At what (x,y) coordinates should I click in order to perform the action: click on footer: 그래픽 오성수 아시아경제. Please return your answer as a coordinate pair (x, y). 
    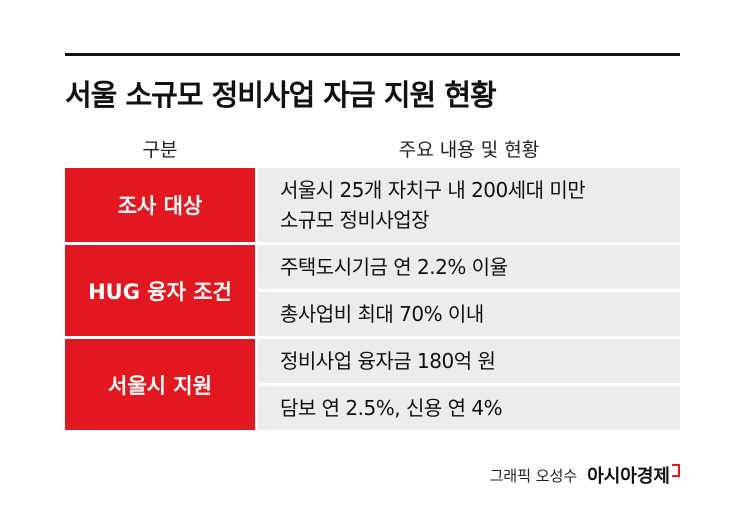
    Looking at the image, I should click on (585, 475).